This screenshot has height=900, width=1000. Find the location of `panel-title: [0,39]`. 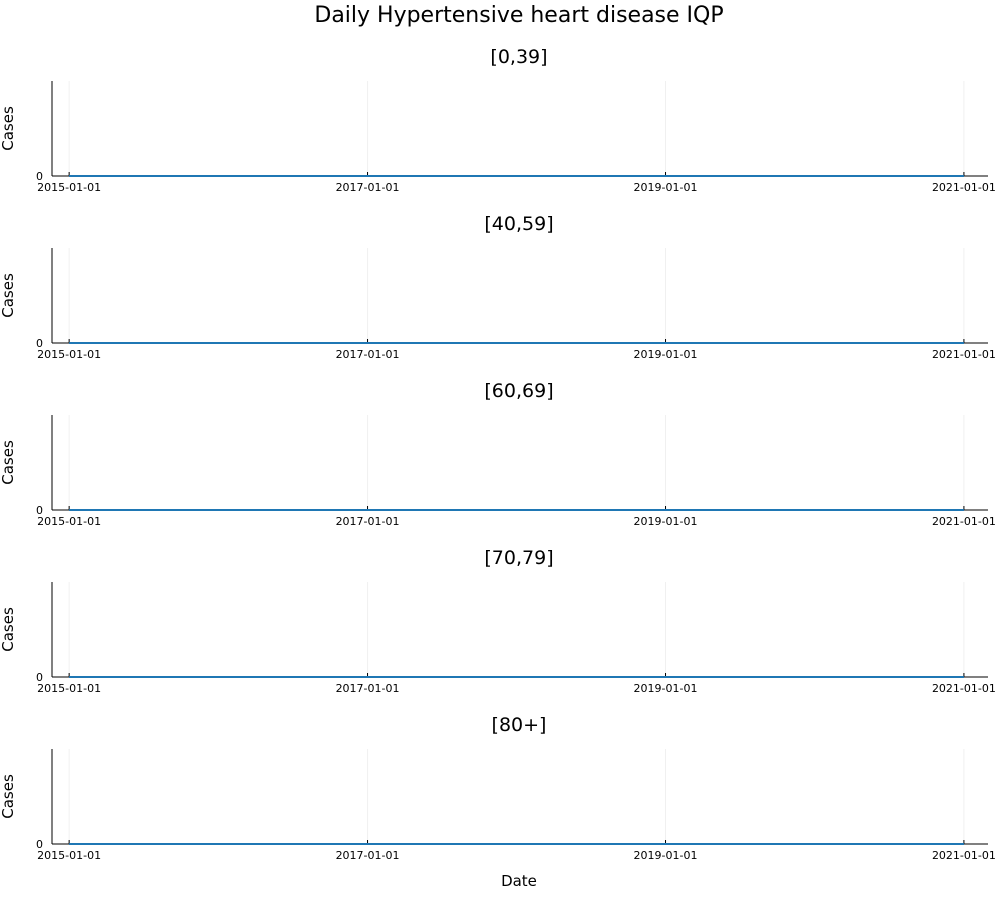

panel-title: [0,39] is located at coordinates (518, 57).